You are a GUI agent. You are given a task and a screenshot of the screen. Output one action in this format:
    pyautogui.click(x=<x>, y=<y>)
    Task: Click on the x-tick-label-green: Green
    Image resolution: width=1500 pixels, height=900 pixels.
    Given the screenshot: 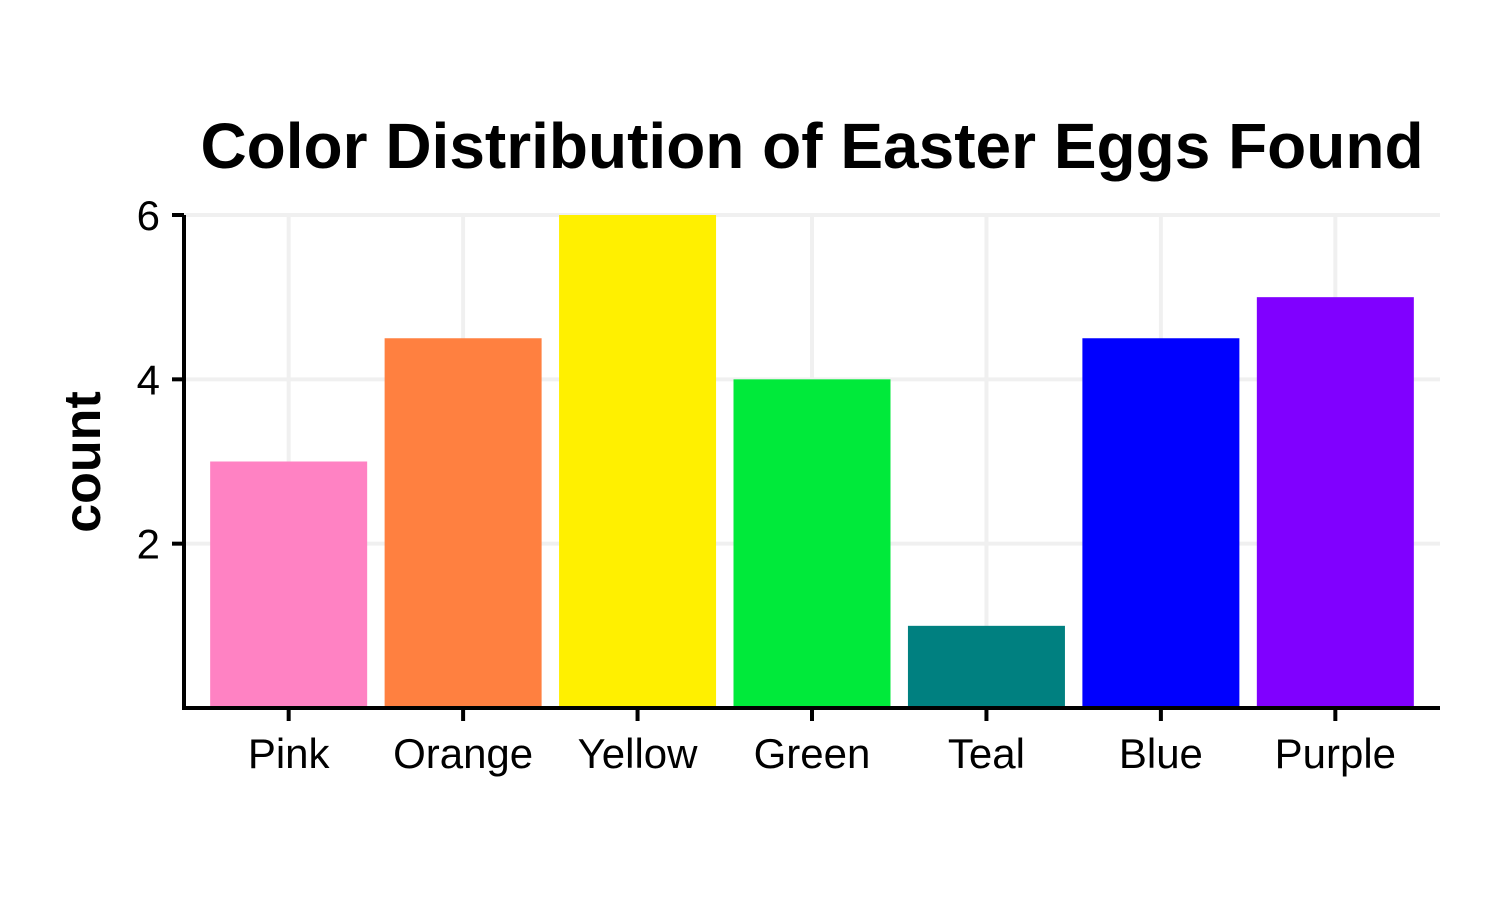 What is the action you would take?
    pyautogui.click(x=812, y=753)
    